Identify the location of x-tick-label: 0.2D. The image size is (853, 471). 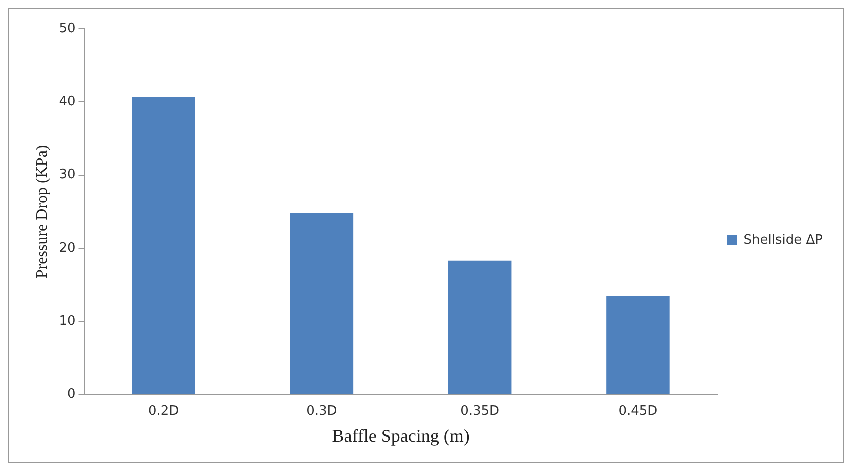
(164, 411).